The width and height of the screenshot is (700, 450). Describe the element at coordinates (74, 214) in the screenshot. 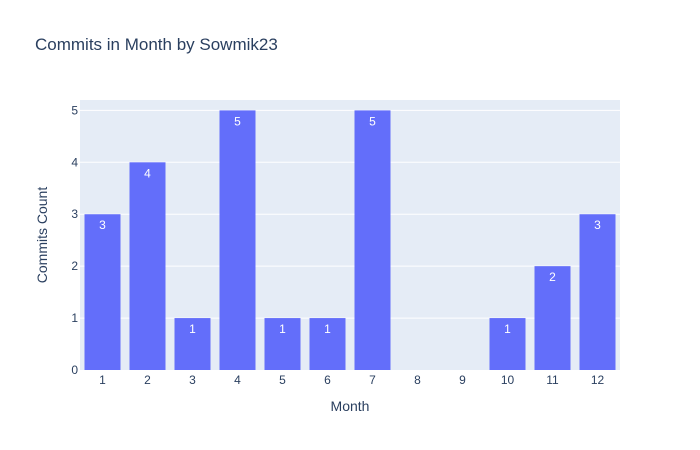

I see `y-tick-label: 3` at that location.